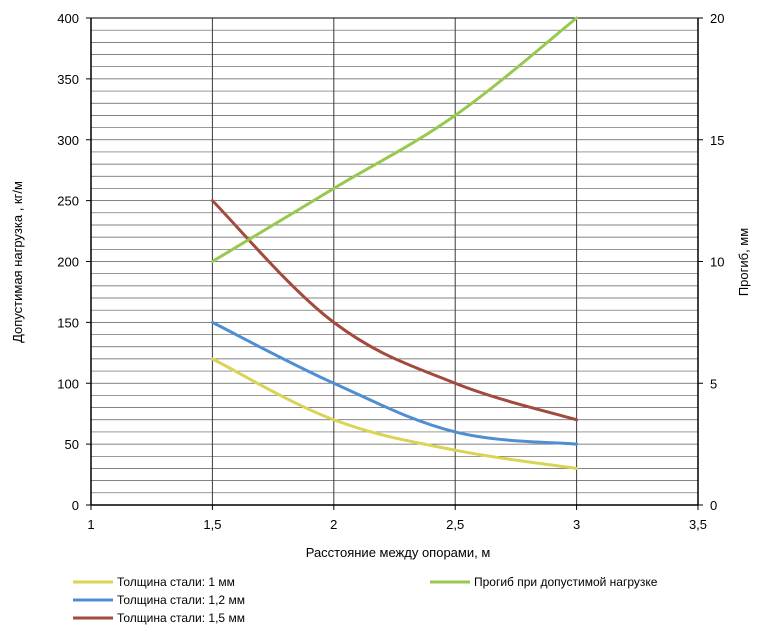 The height and width of the screenshot is (627, 757). I want to click on y-tick-label: 250, so click(68, 201).